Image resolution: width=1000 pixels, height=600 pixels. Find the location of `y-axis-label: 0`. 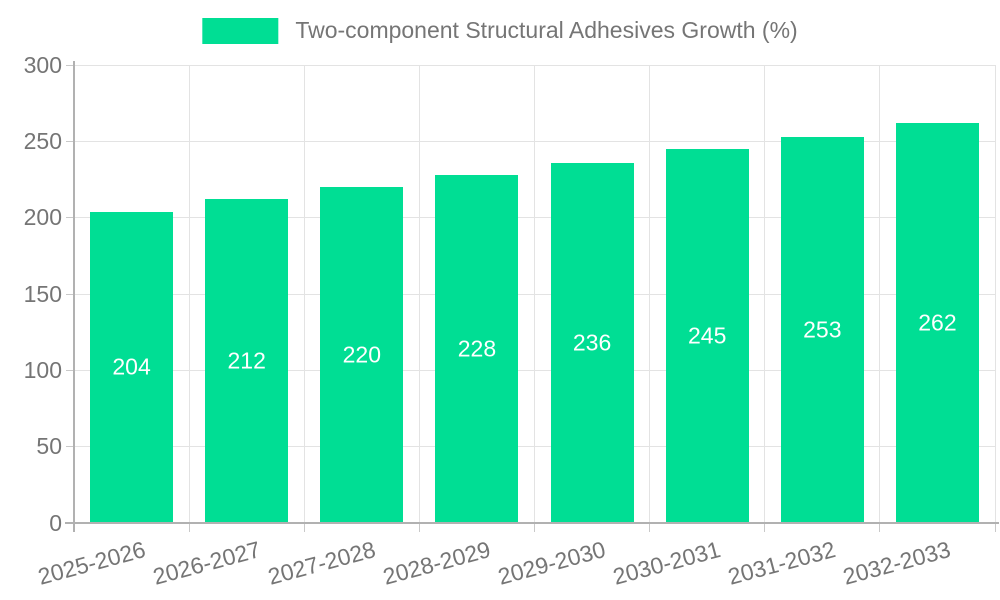

y-axis-label: 0 is located at coordinates (55, 522).